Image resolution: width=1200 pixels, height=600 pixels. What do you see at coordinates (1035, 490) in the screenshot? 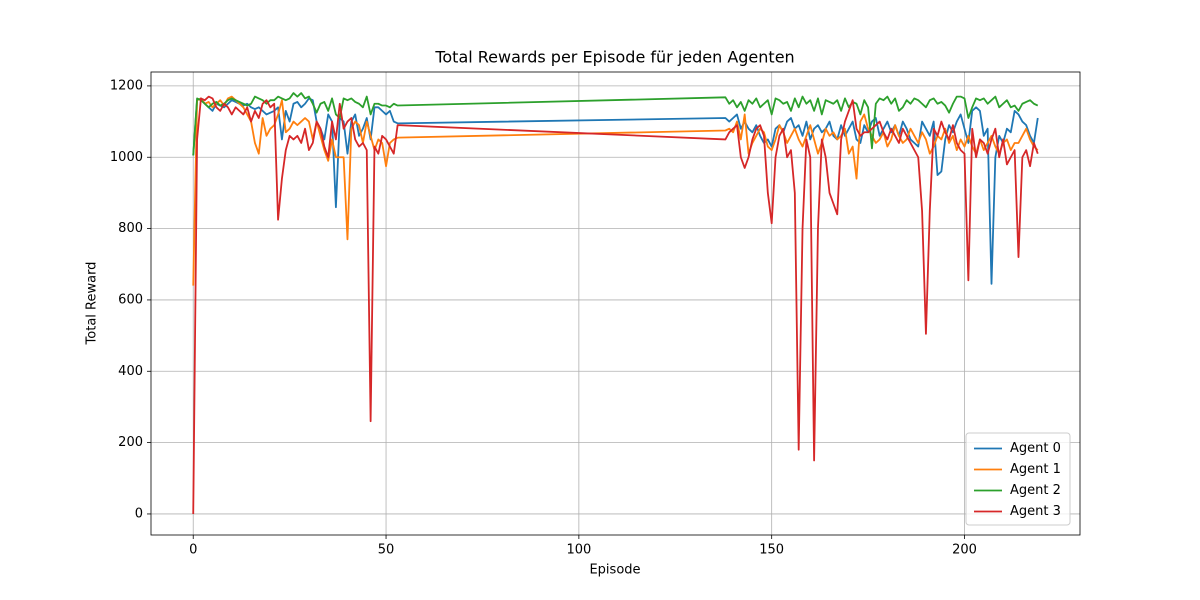
I see `legend-label: Agent 2` at bounding box center [1035, 490].